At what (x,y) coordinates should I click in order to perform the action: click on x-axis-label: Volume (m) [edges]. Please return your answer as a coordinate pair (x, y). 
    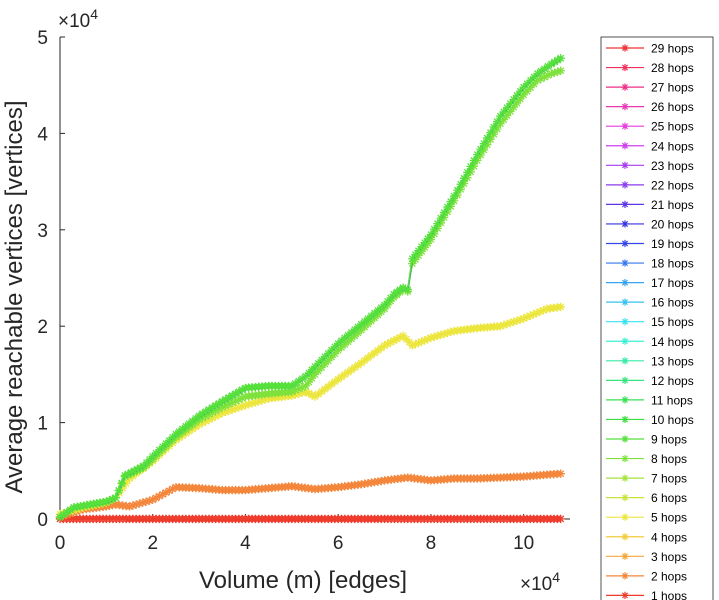
    Looking at the image, I should click on (303, 580).